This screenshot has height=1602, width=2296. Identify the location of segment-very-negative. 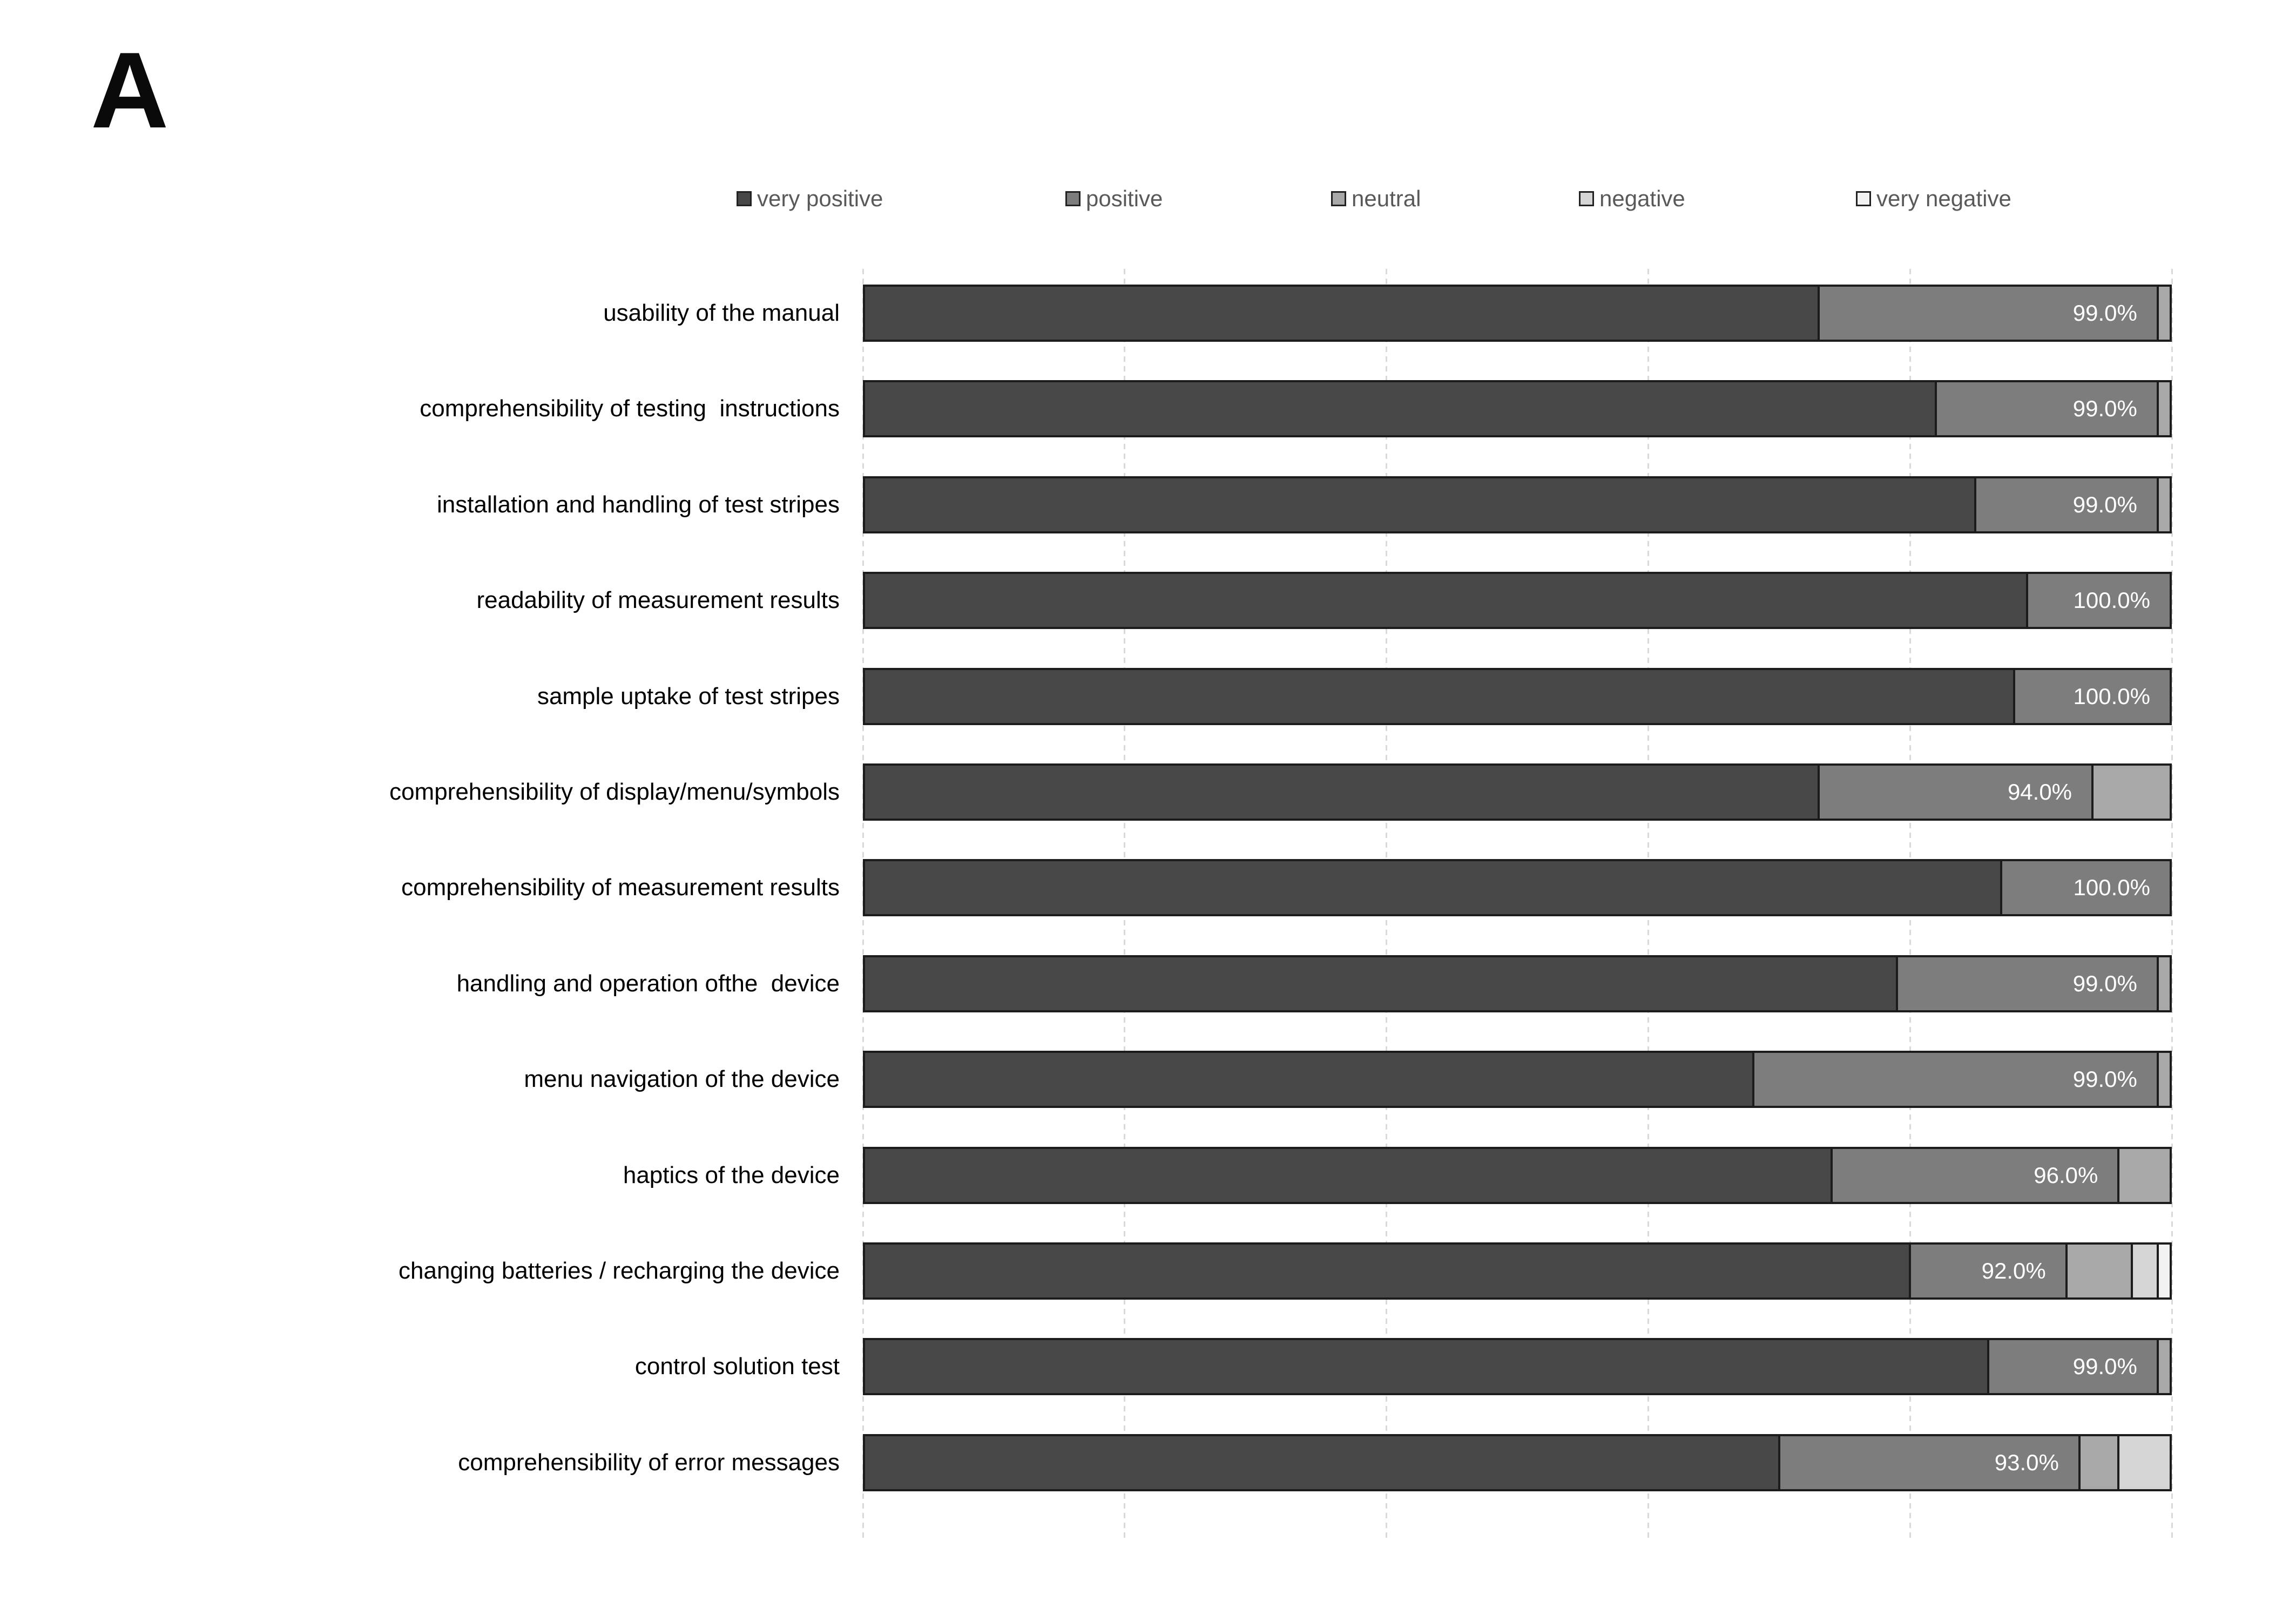
(2163, 1271).